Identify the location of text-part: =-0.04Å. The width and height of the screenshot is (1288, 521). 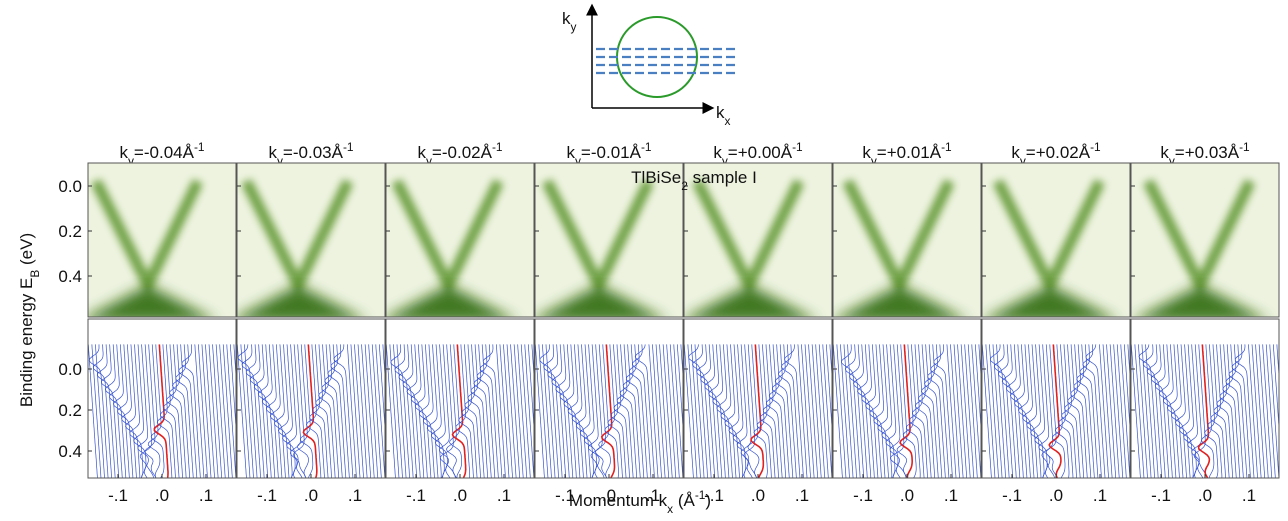
(164, 152).